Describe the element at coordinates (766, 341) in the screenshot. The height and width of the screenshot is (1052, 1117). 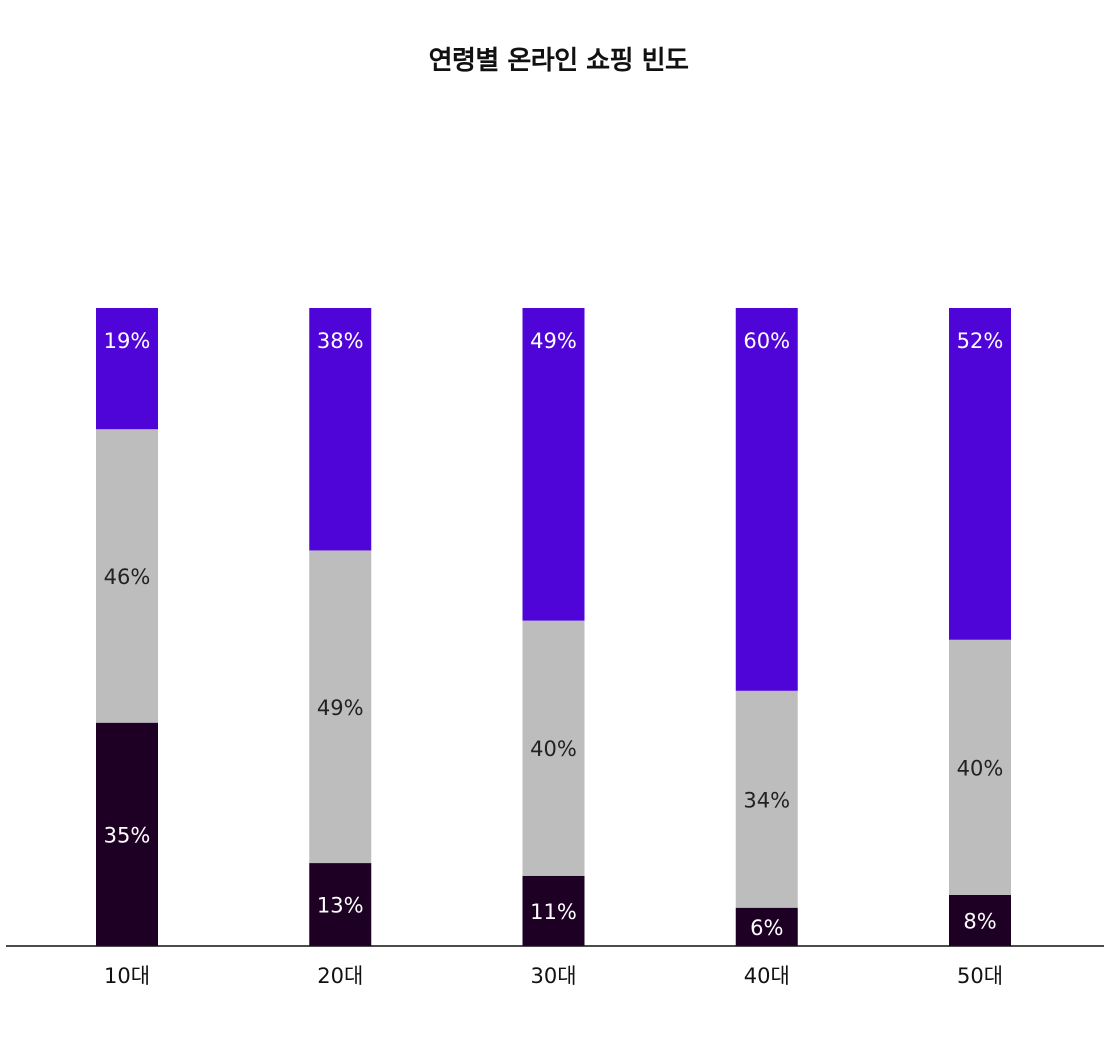
I see `data-label: 60%` at that location.